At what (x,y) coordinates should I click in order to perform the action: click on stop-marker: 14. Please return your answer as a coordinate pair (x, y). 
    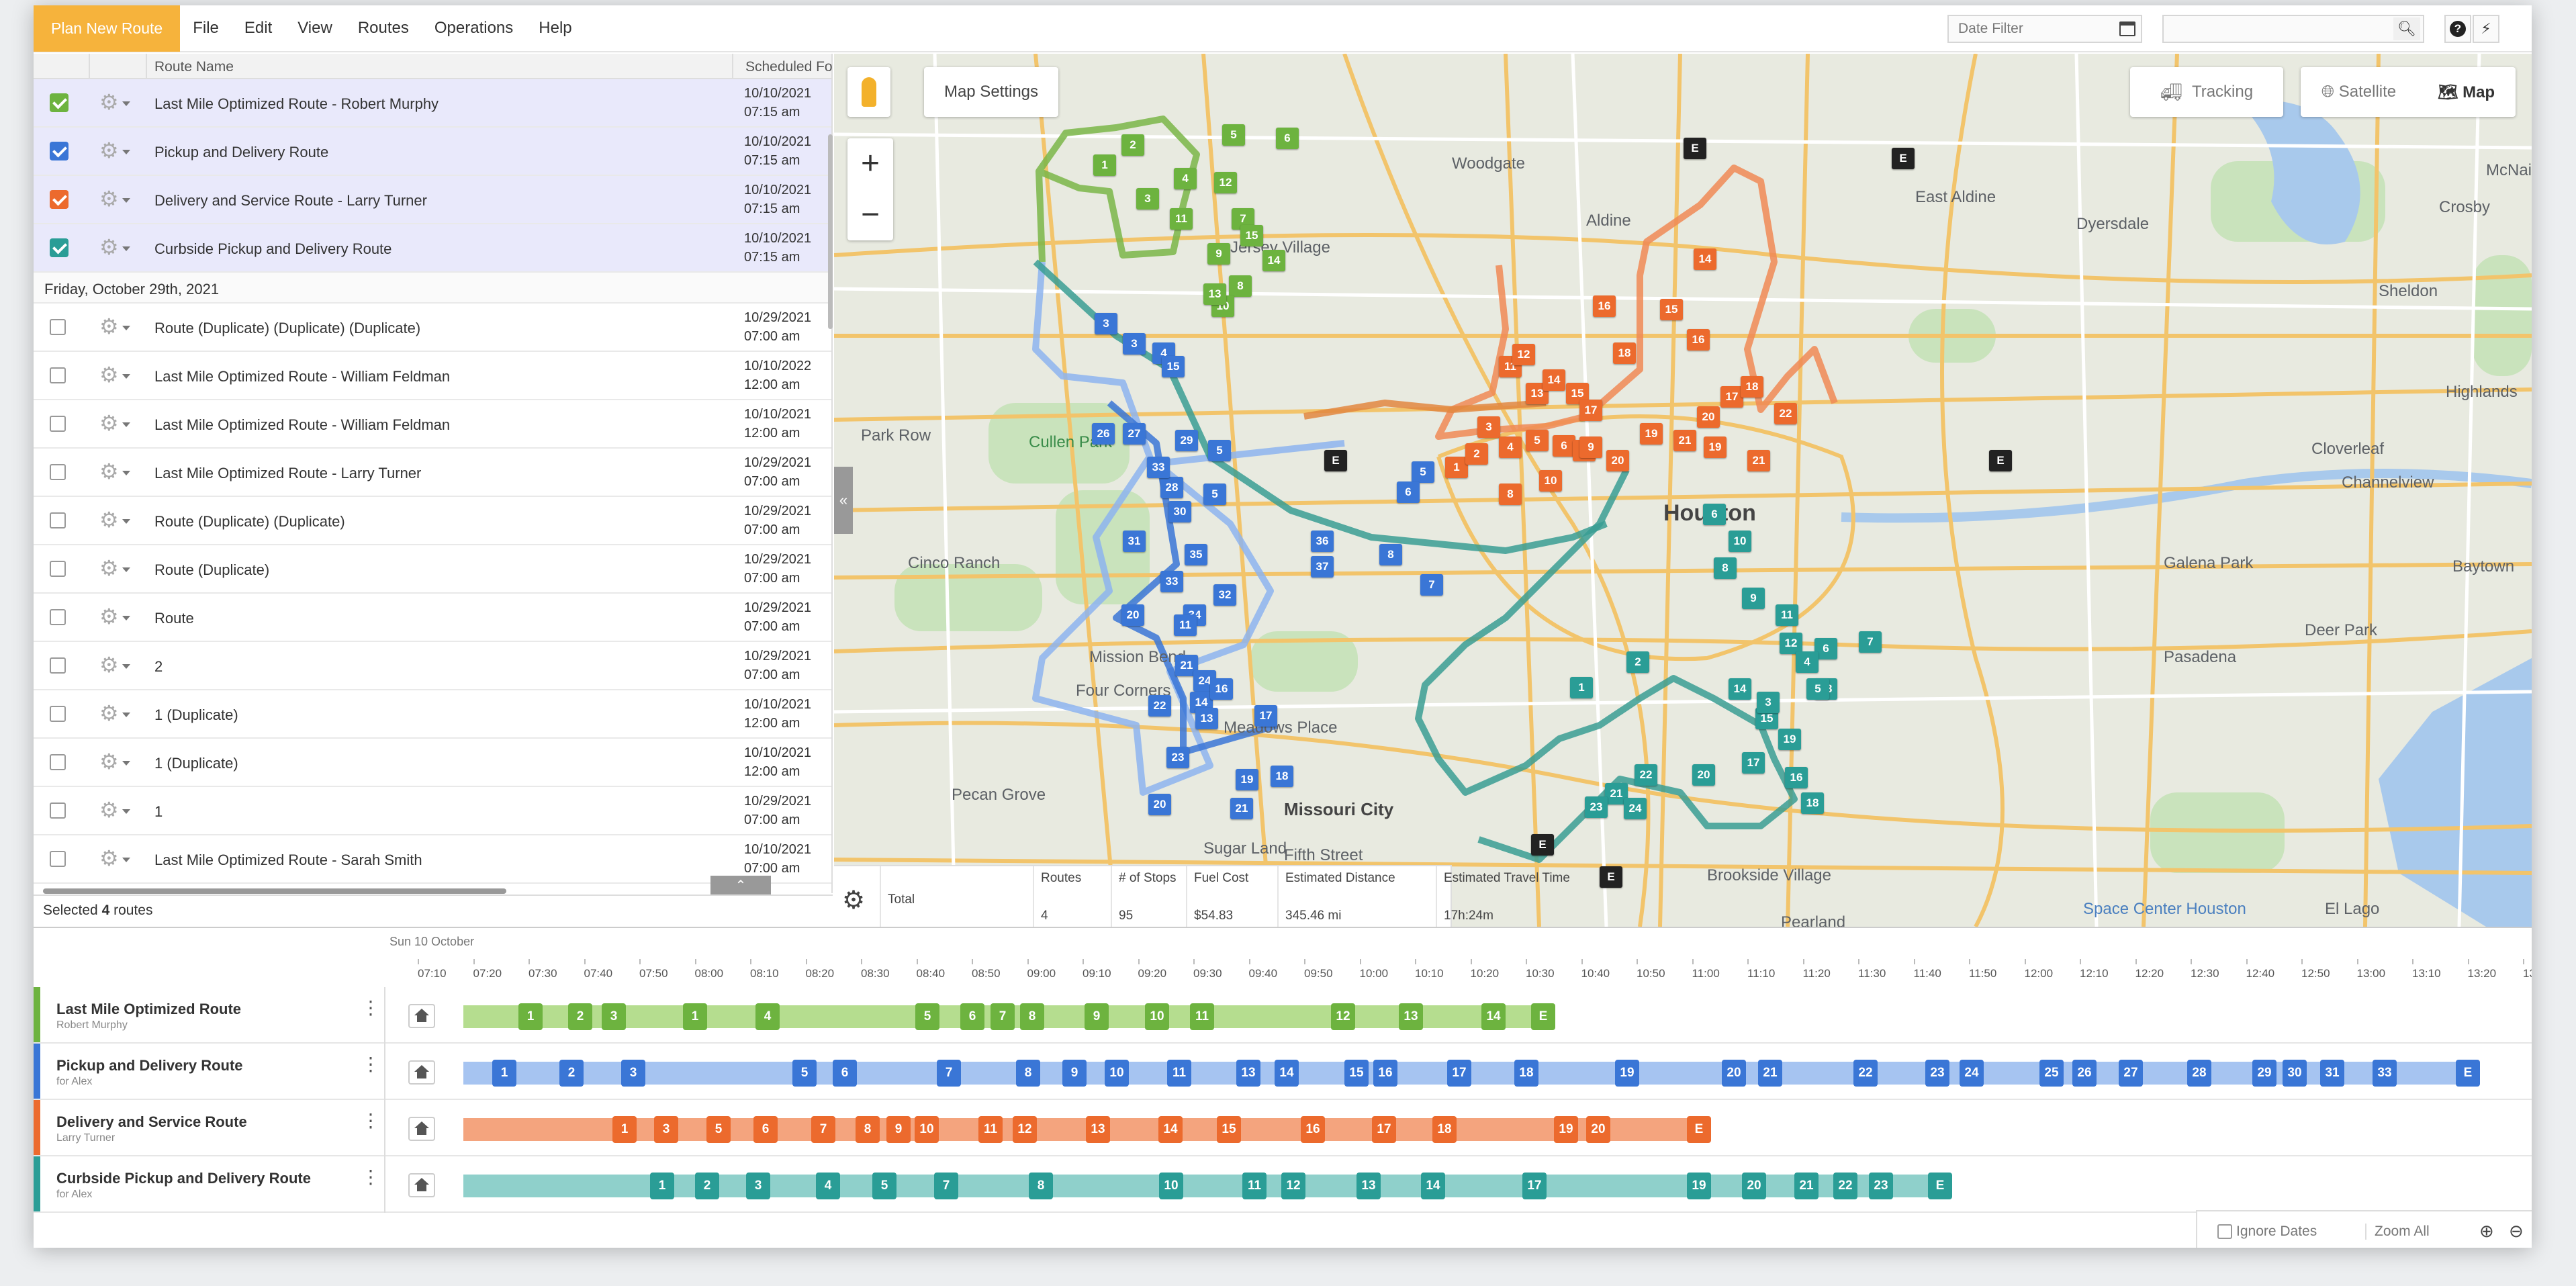
    Looking at the image, I should click on (1740, 689).